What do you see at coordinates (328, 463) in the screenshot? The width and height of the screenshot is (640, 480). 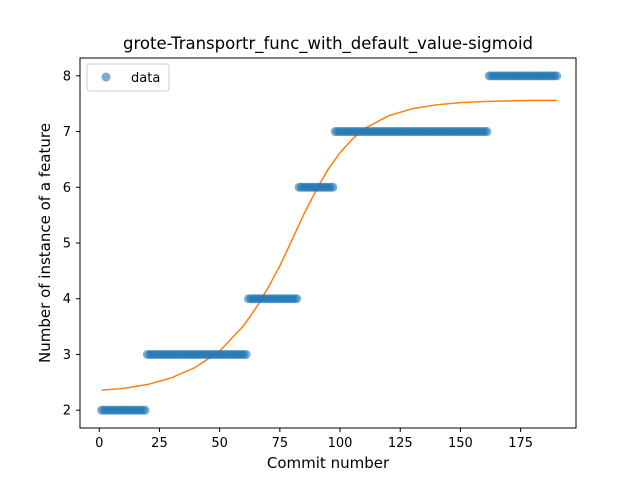 I see `x-axis-label: Commit number` at bounding box center [328, 463].